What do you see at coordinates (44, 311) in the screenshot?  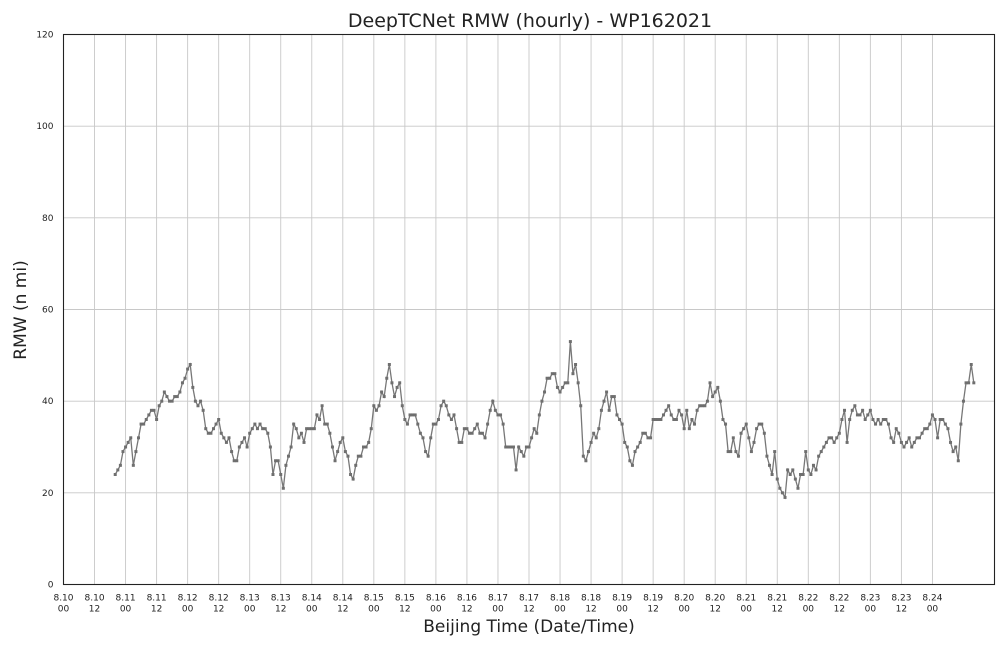 I see `y-axis-ticks: 0 20 40 60 80 100 120` at bounding box center [44, 311].